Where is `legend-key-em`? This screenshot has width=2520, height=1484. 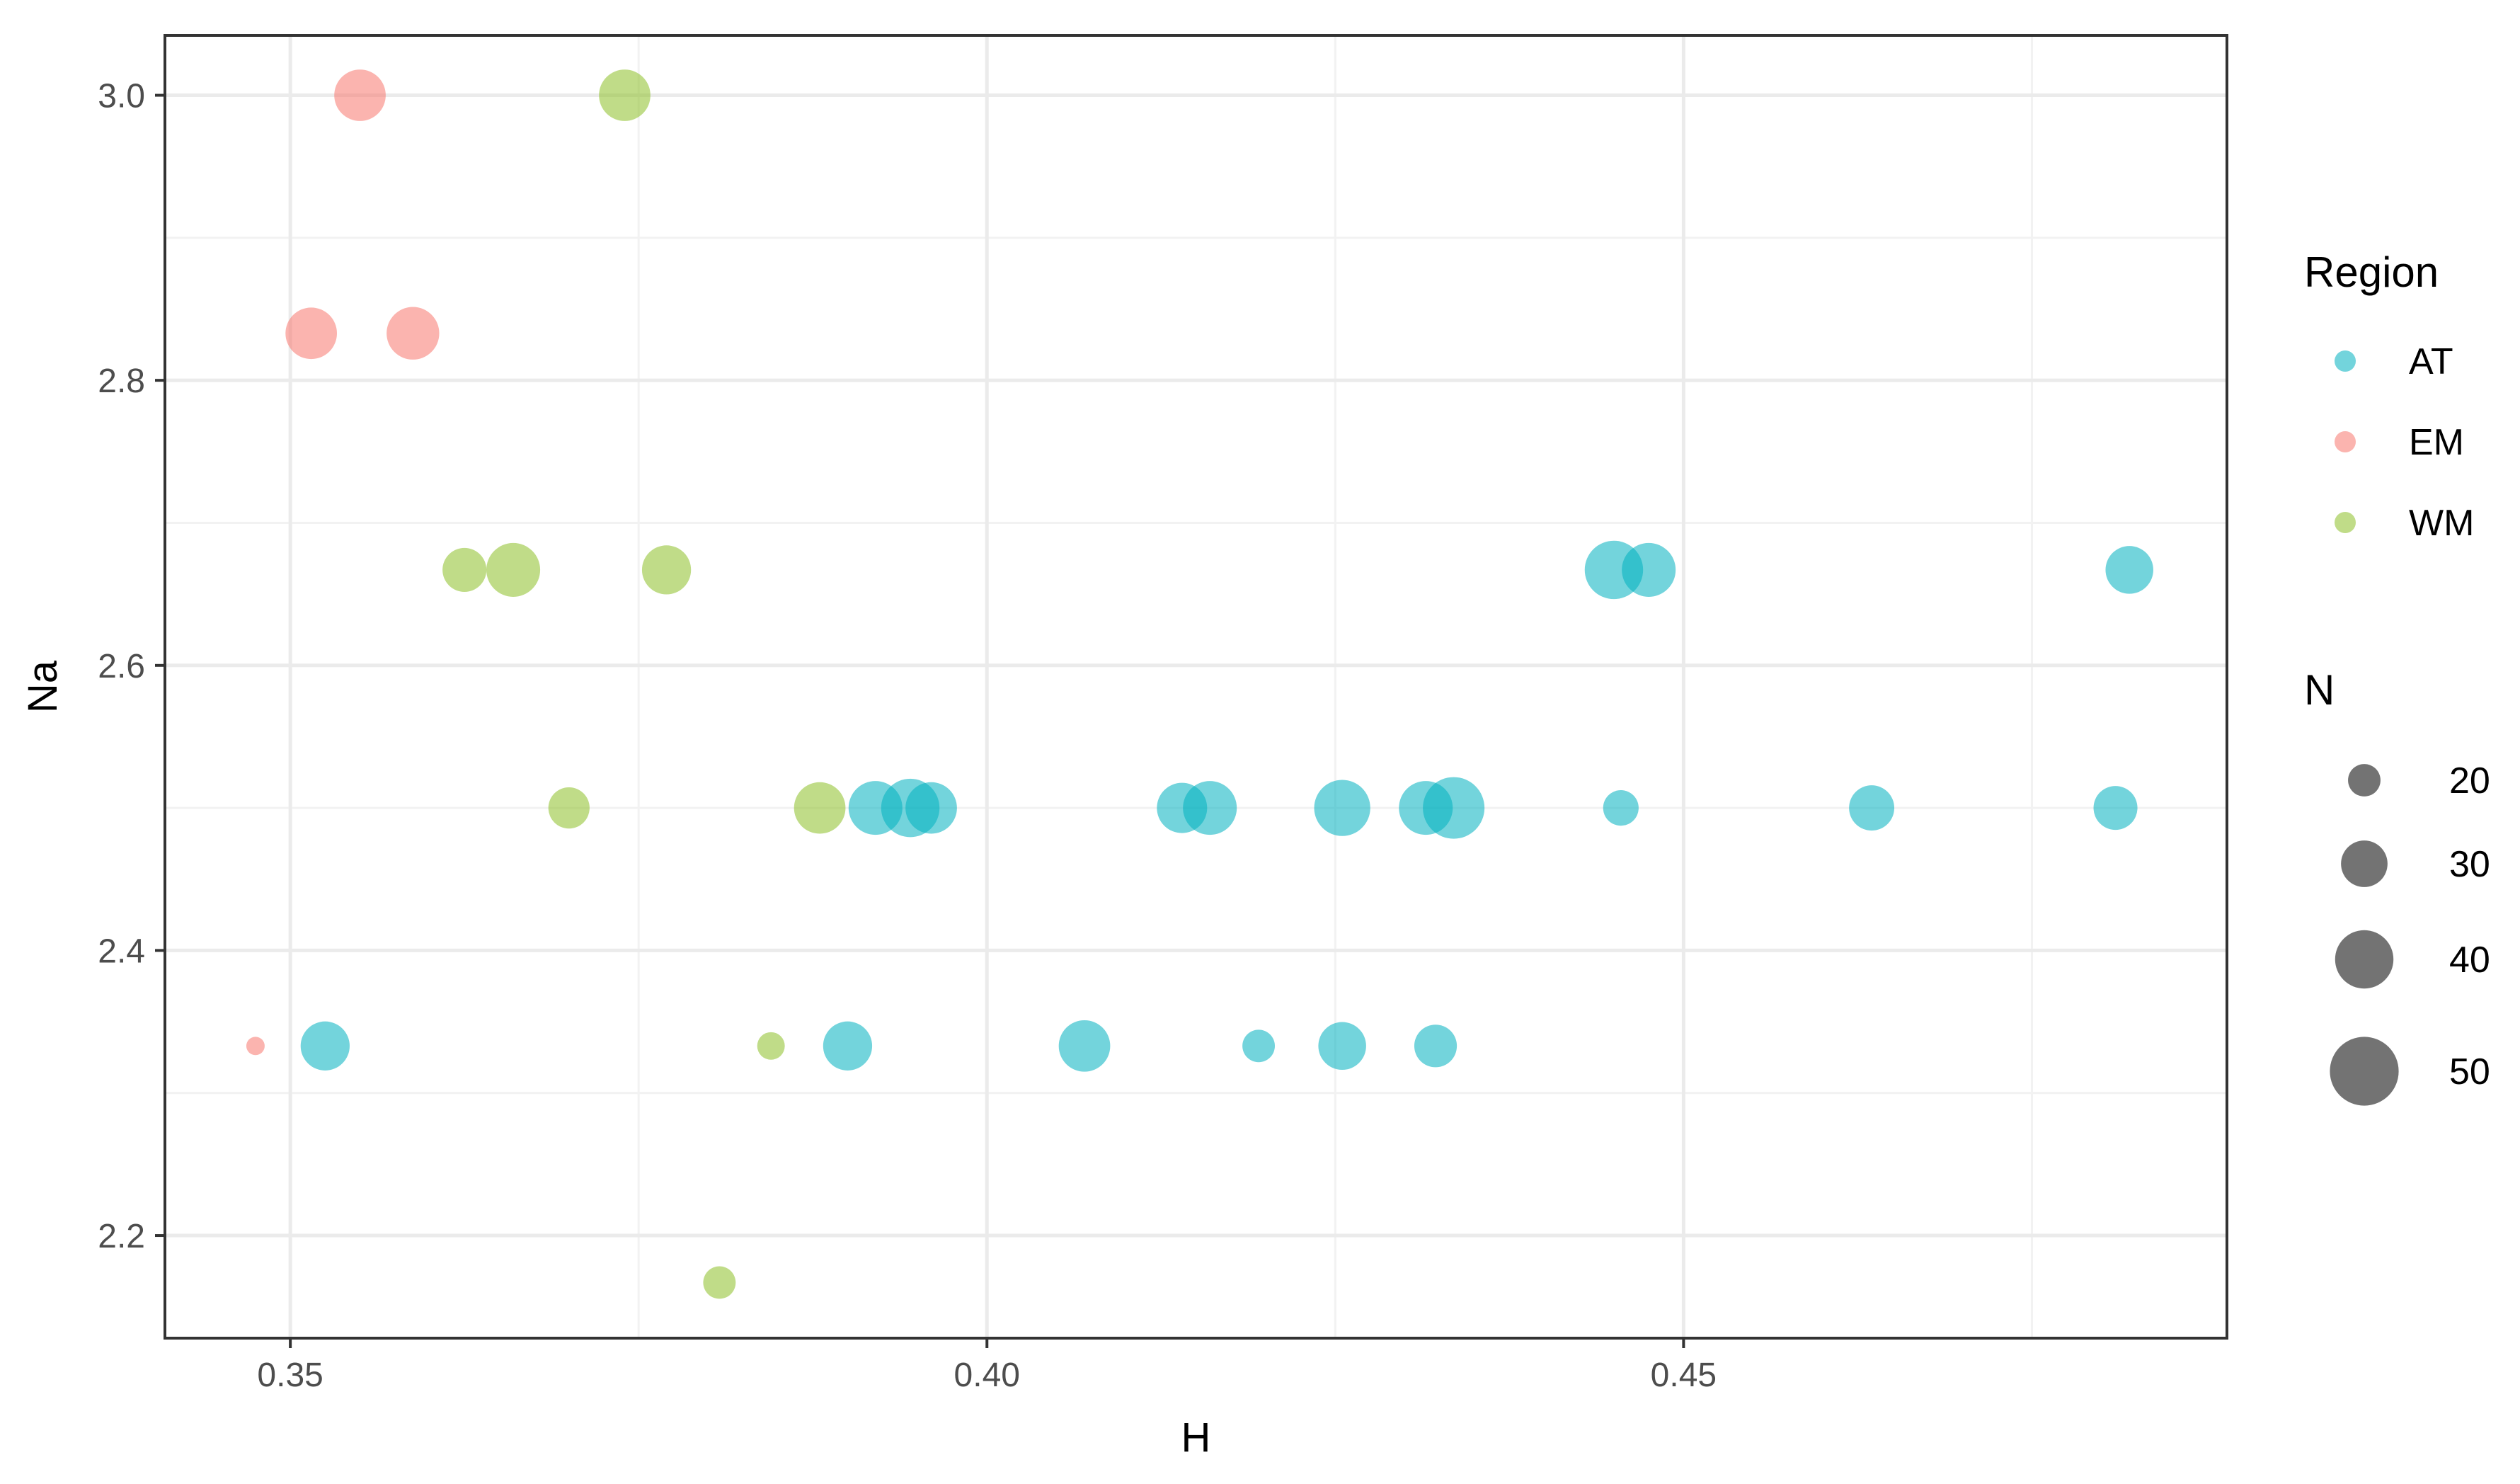 legend-key-em is located at coordinates (2345, 441).